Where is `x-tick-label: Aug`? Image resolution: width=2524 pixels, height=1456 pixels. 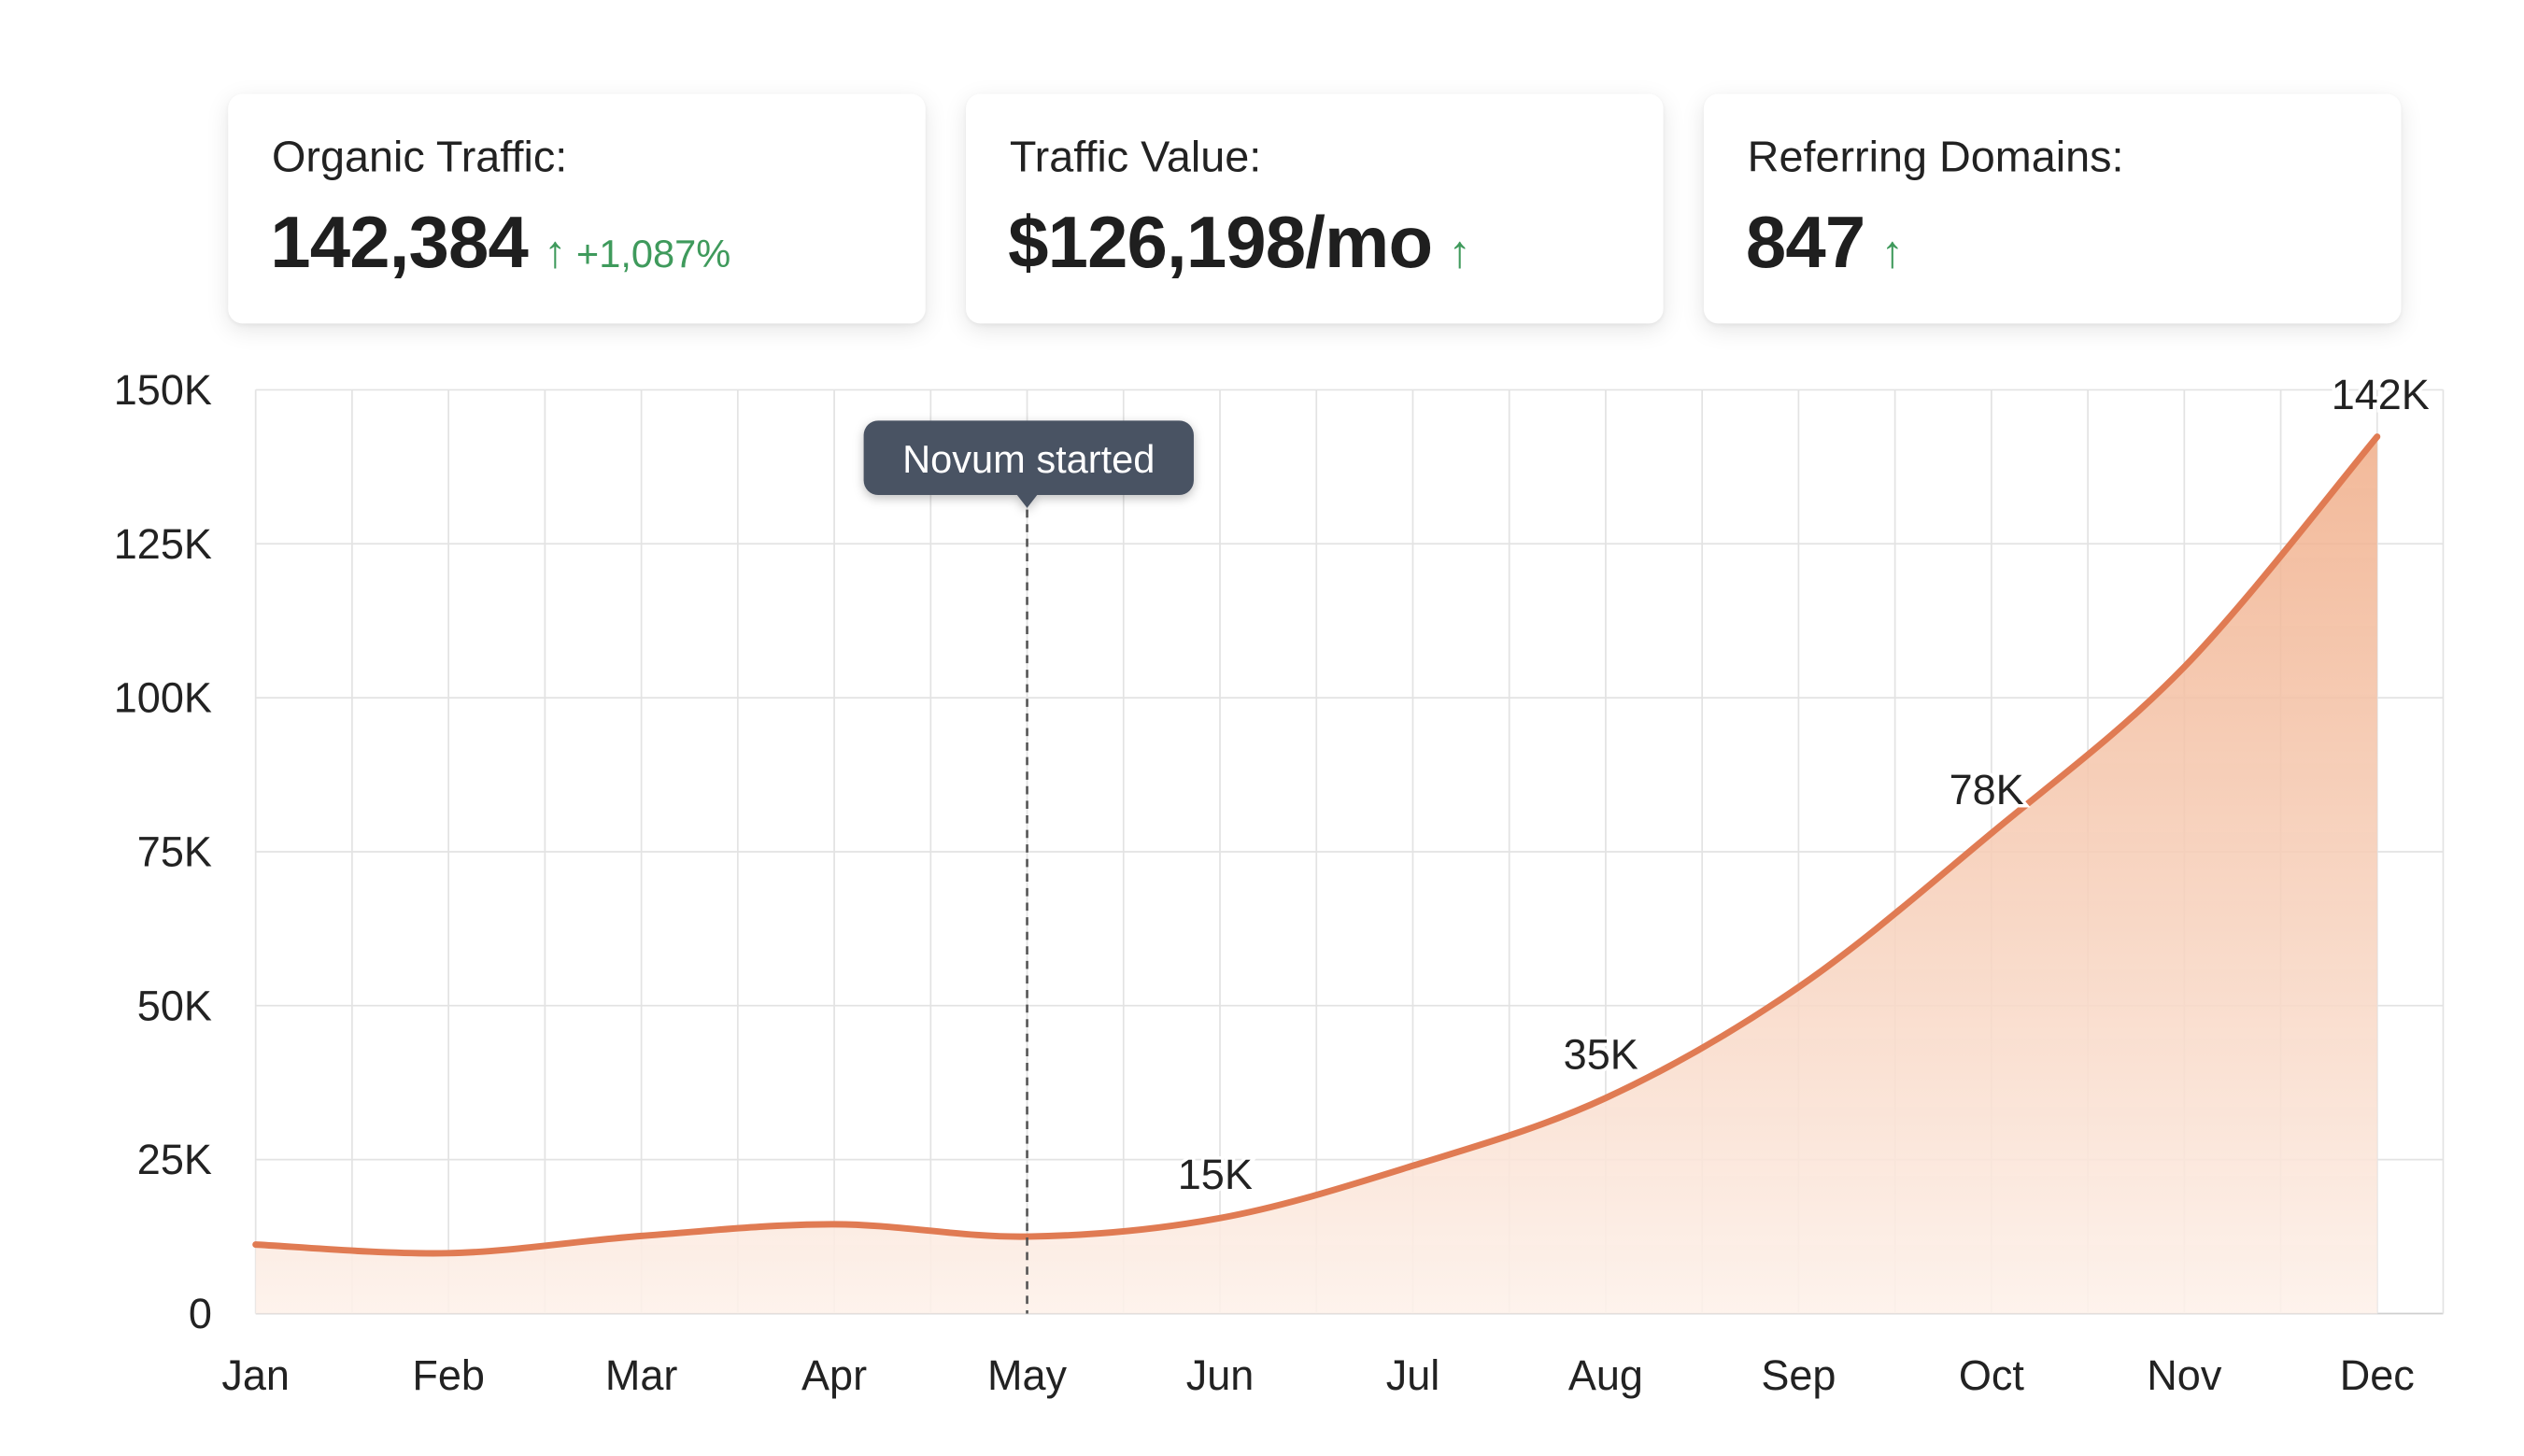
x-tick-label: Aug is located at coordinates (1605, 1375).